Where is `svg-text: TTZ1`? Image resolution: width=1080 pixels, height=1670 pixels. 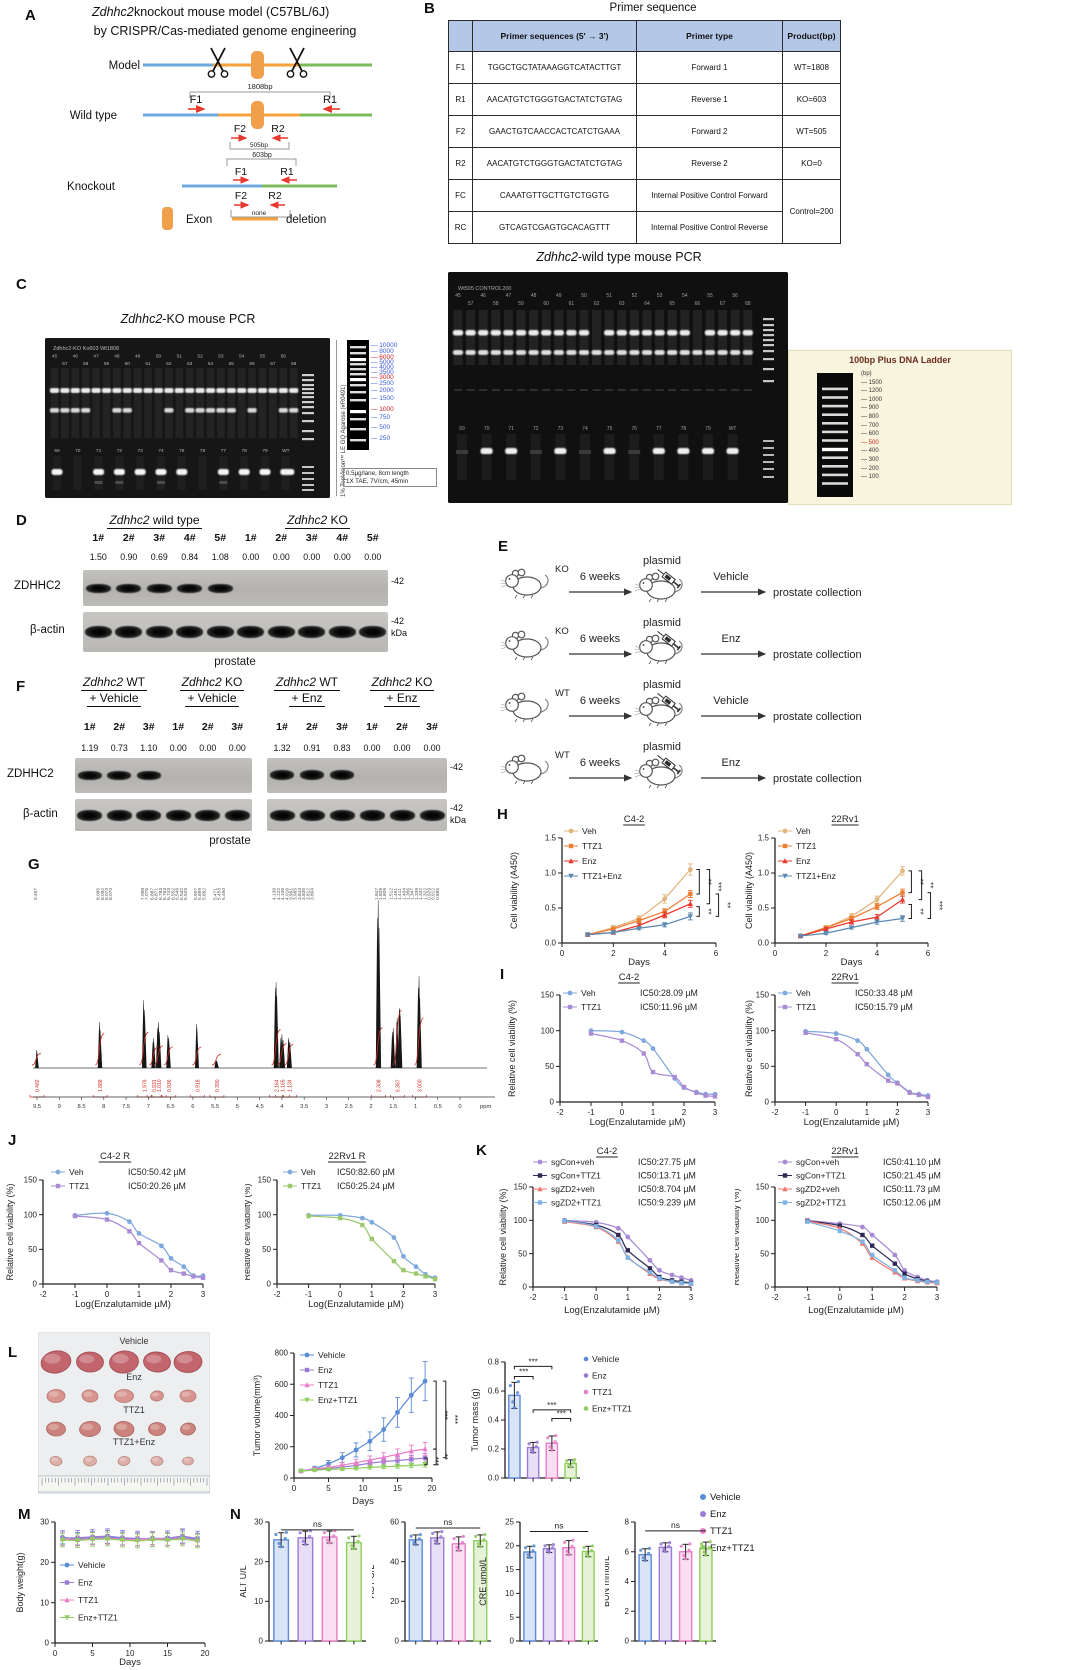 svg-text: TTZ1 is located at coordinates (311, 1186).